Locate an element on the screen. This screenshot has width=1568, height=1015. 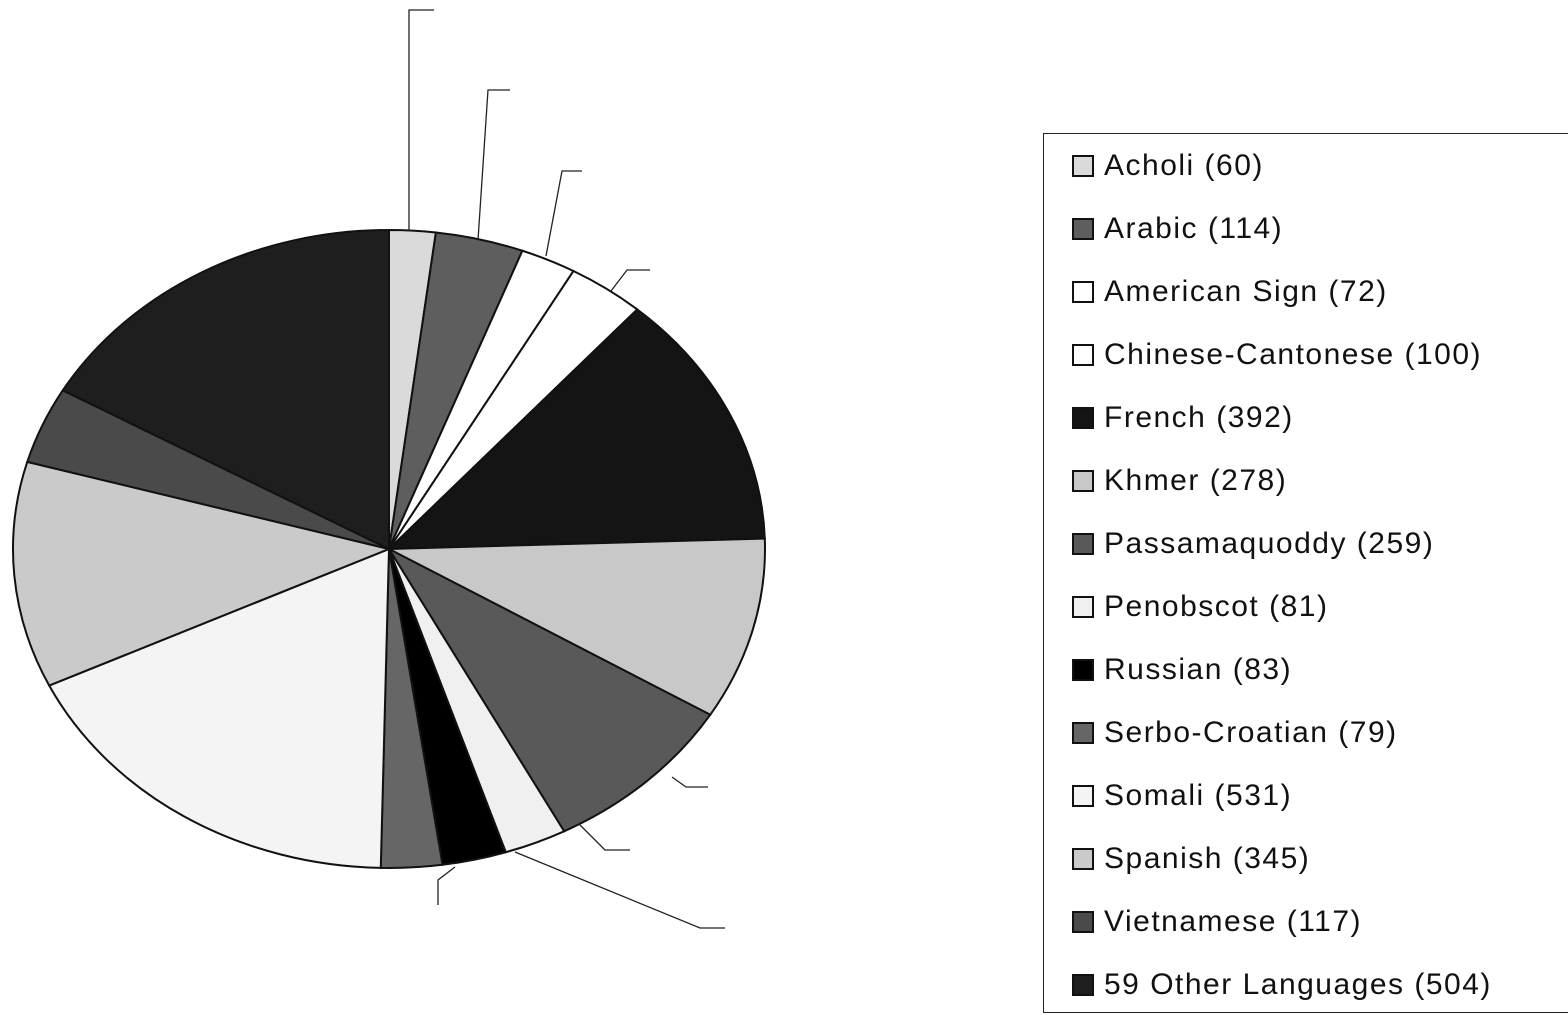
legend-label: Passamaquoddy (259) is located at coordinates (1269, 543).